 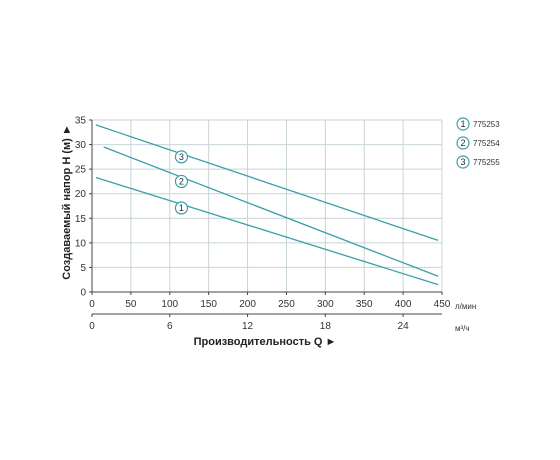 I want to click on x-axis-title: Производительность Q ►, so click(x=265, y=342).